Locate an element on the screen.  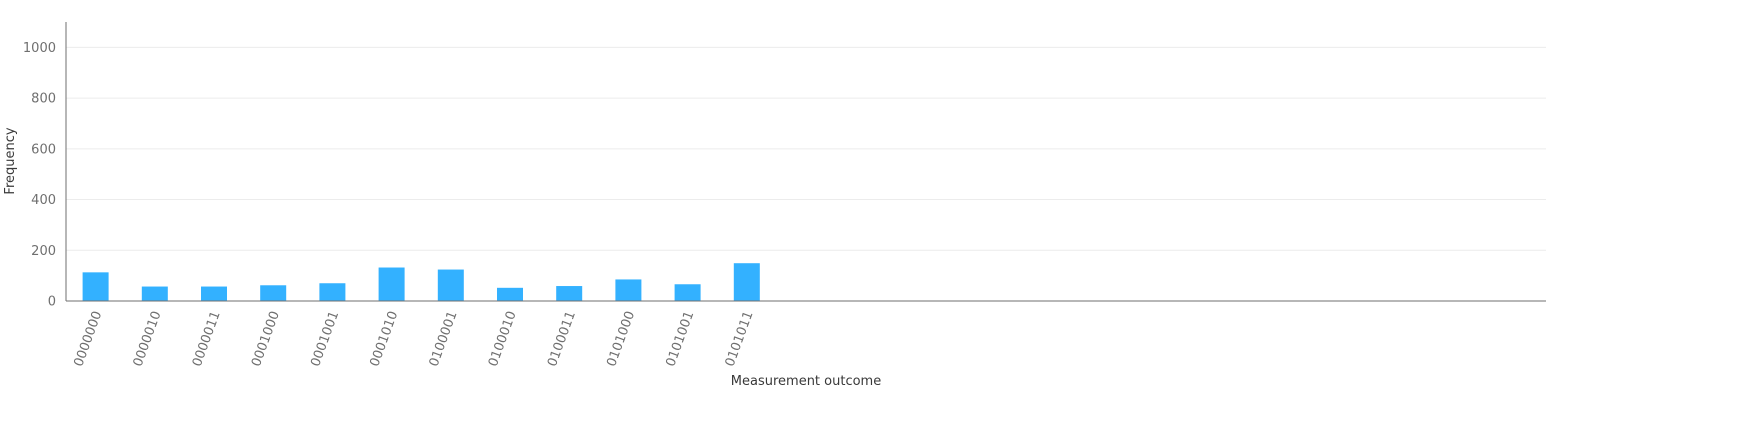
x-tick-label: 0100001 is located at coordinates (444, 339).